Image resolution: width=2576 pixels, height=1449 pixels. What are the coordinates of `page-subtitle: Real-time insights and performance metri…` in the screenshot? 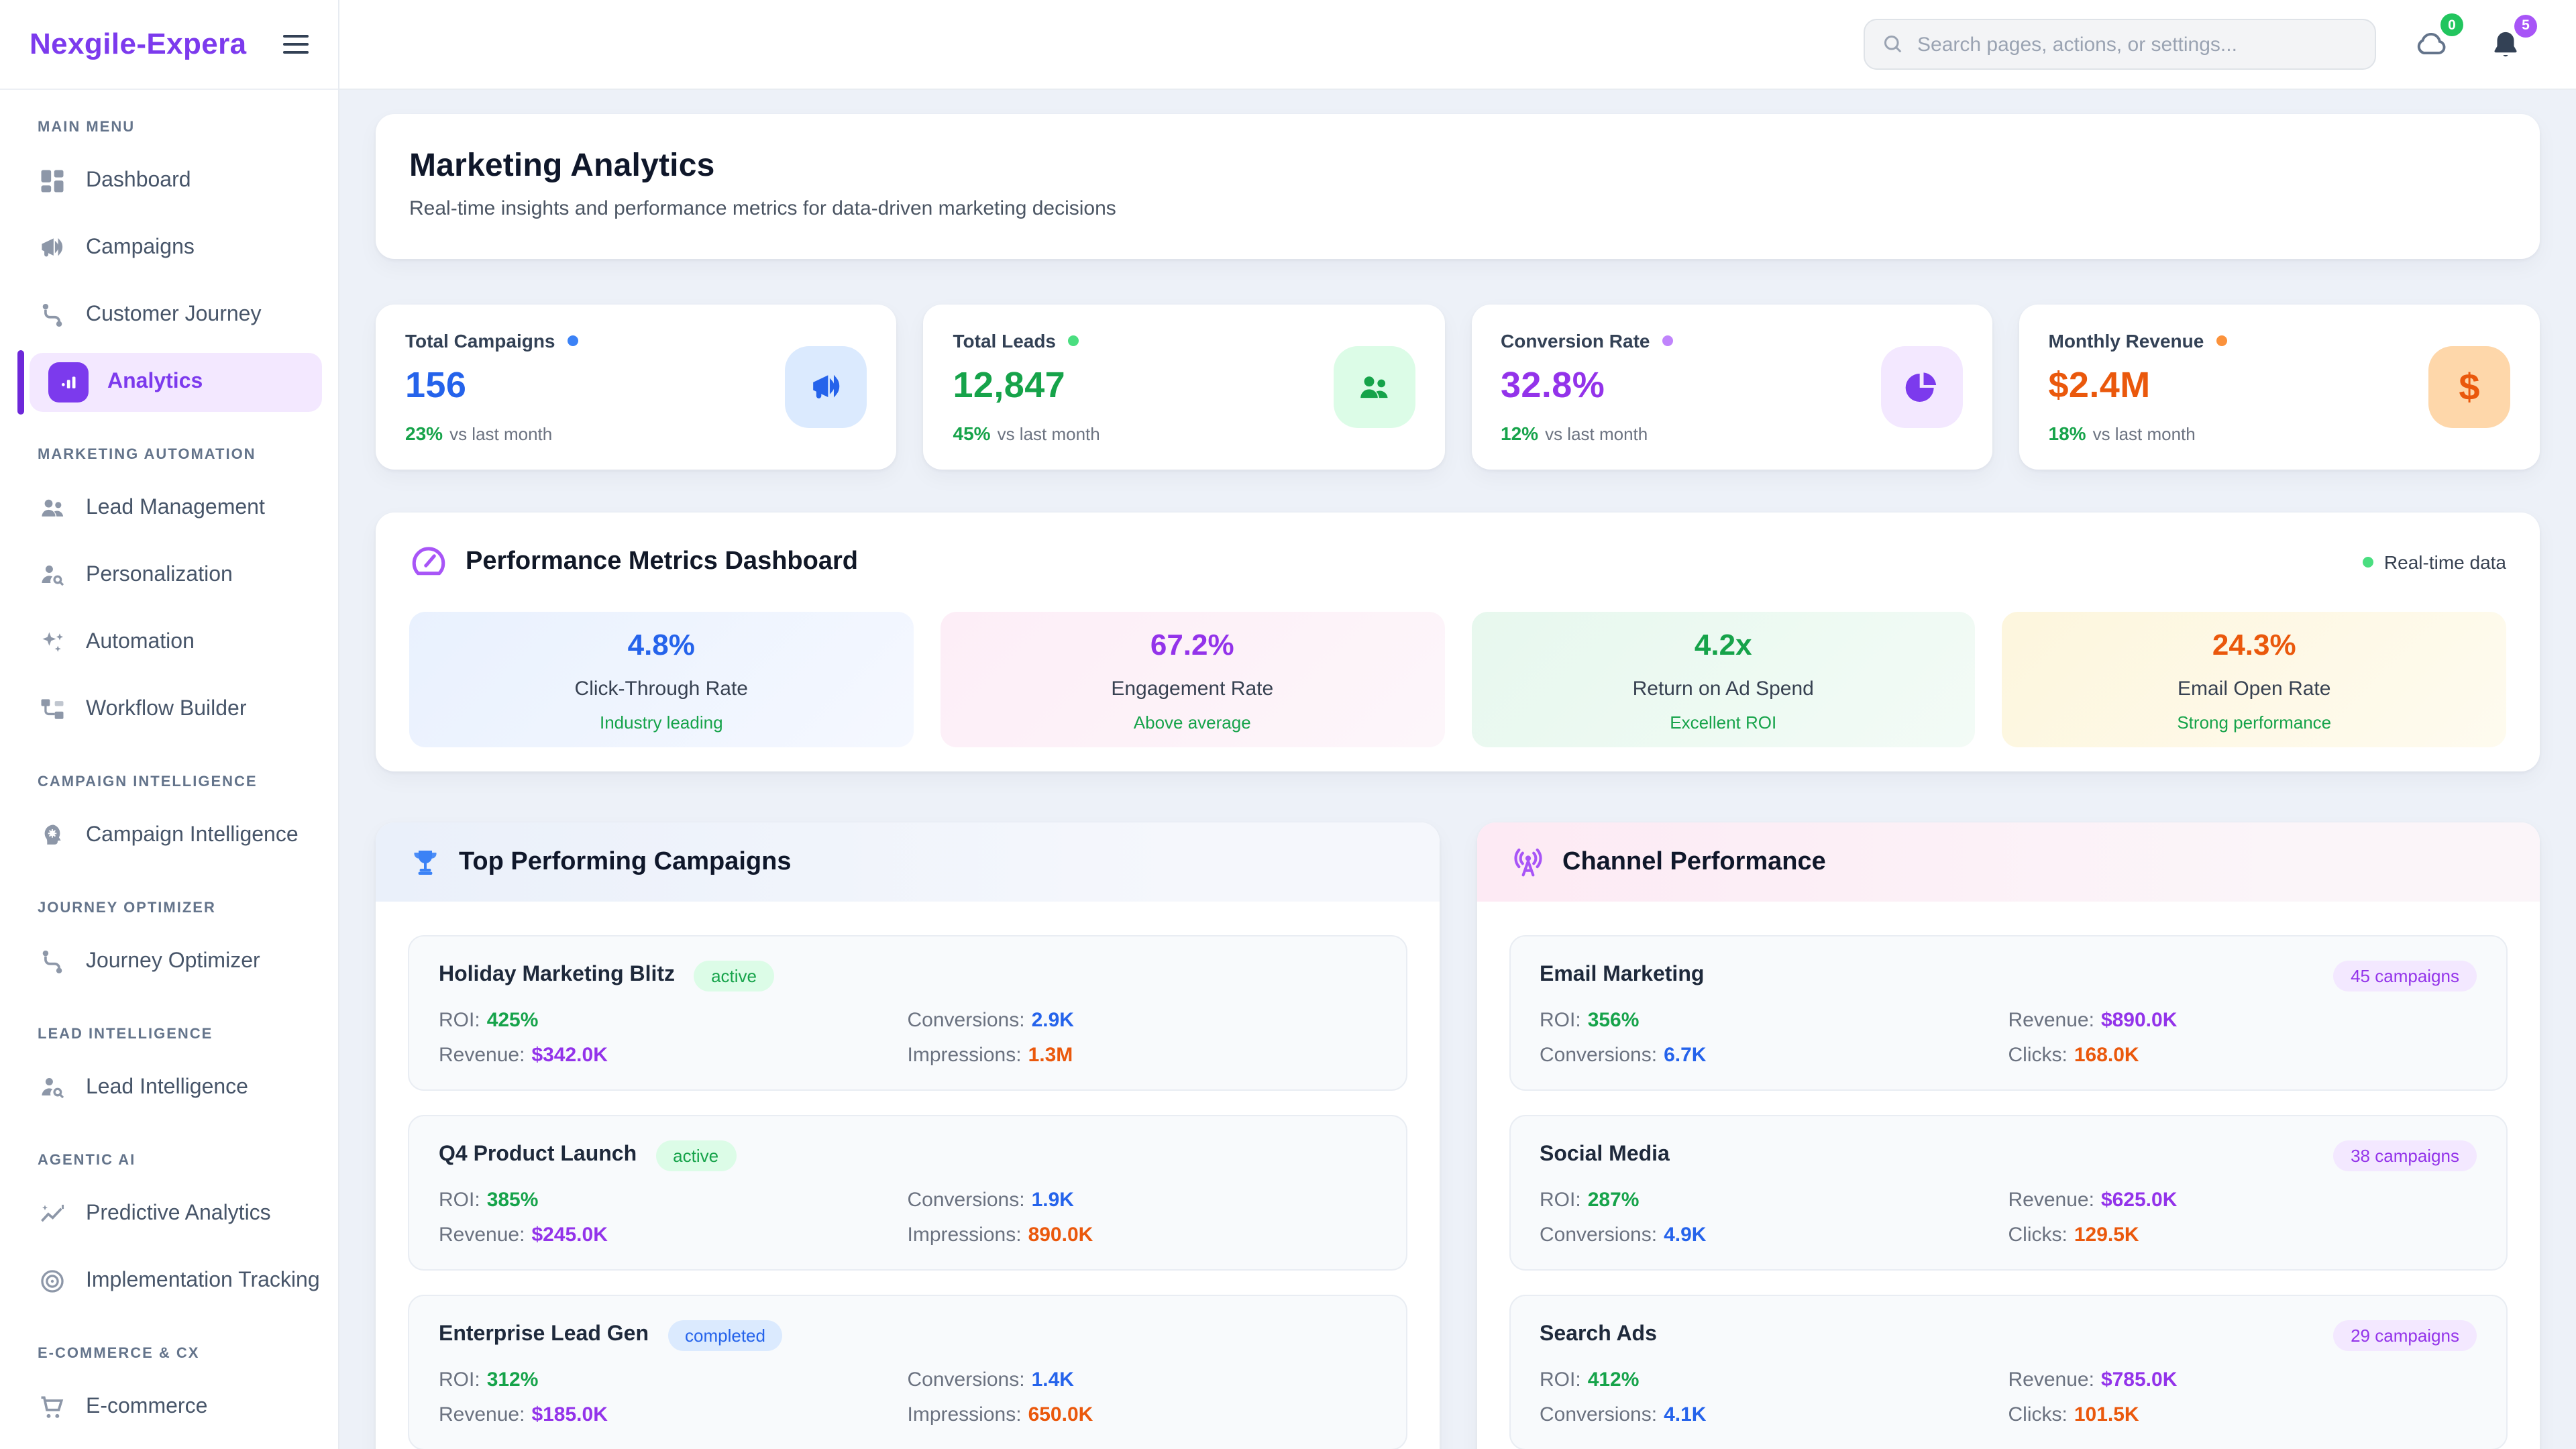 It's located at (762, 208).